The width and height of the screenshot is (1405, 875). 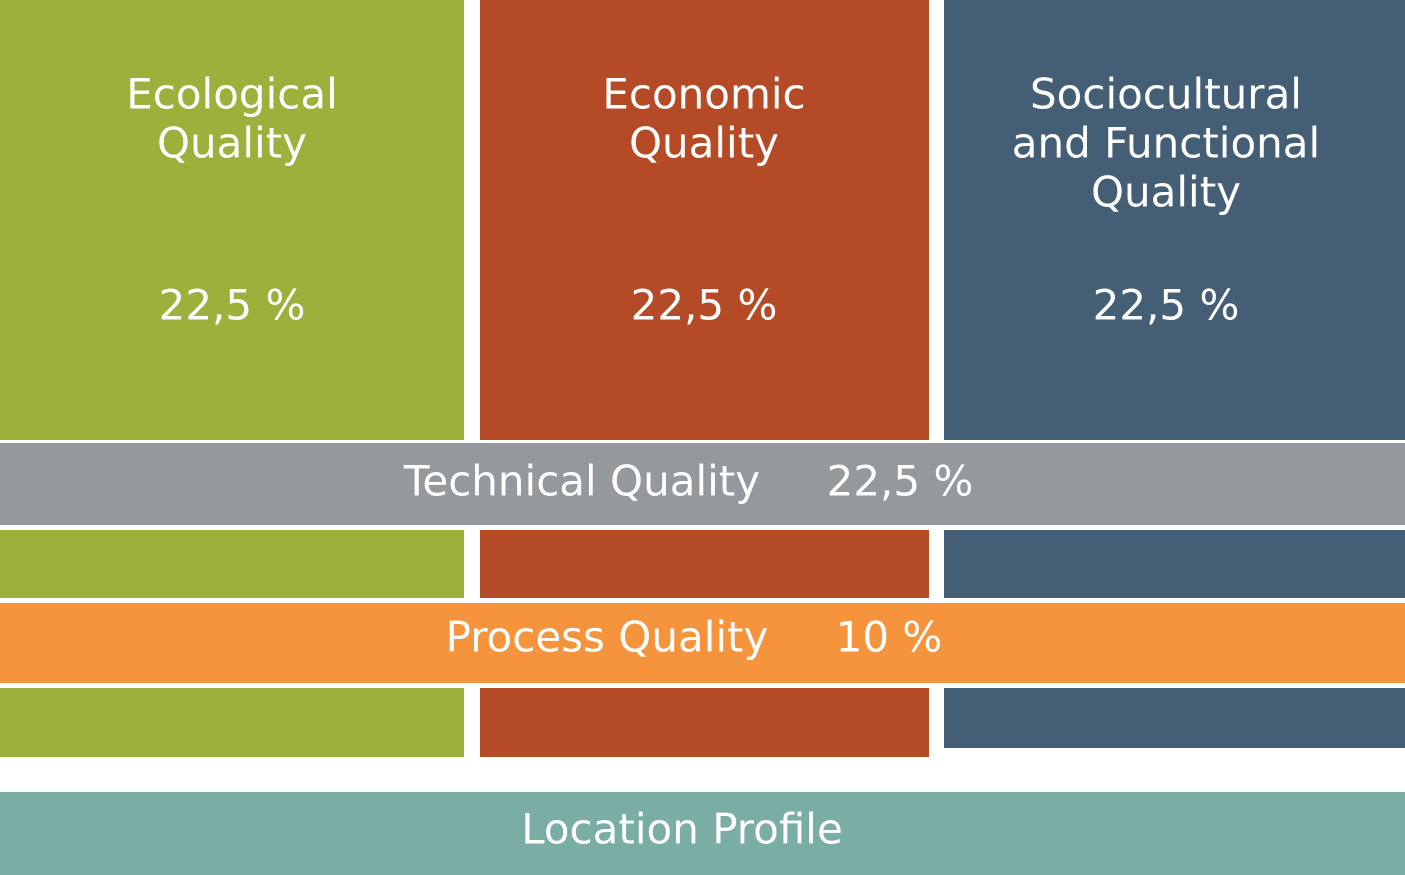 What do you see at coordinates (581, 481) in the screenshot?
I see `band-label: Technical Quality` at bounding box center [581, 481].